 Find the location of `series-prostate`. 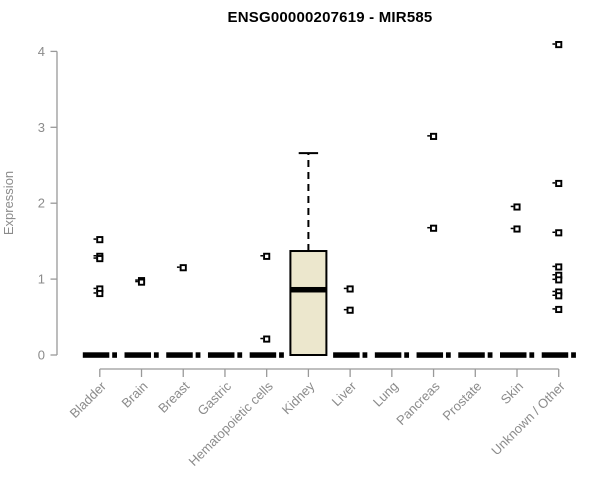

series-prostate is located at coordinates (475, 355).